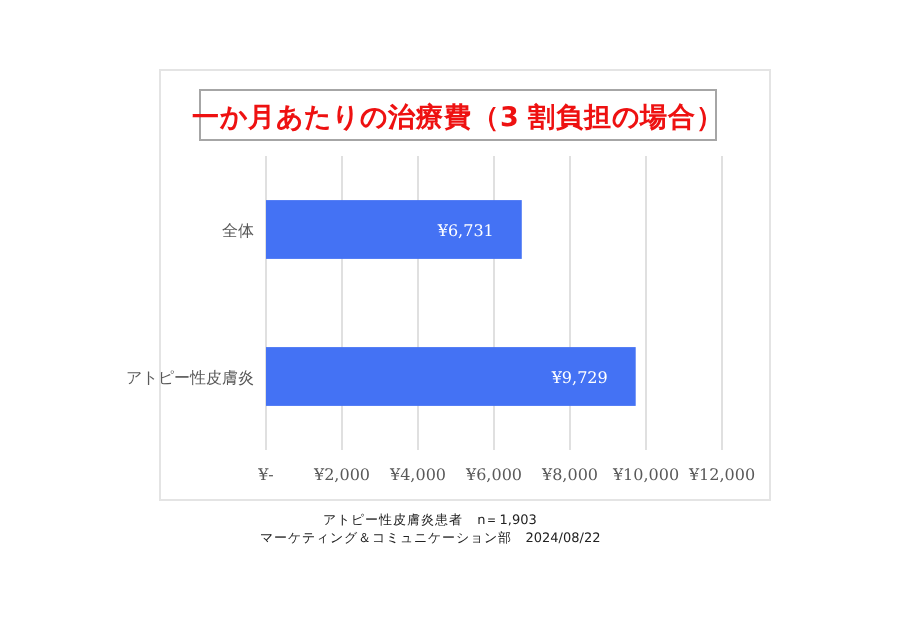  Describe the element at coordinates (493, 475) in the screenshot. I see `x-tick-label: ¥6,000` at that location.